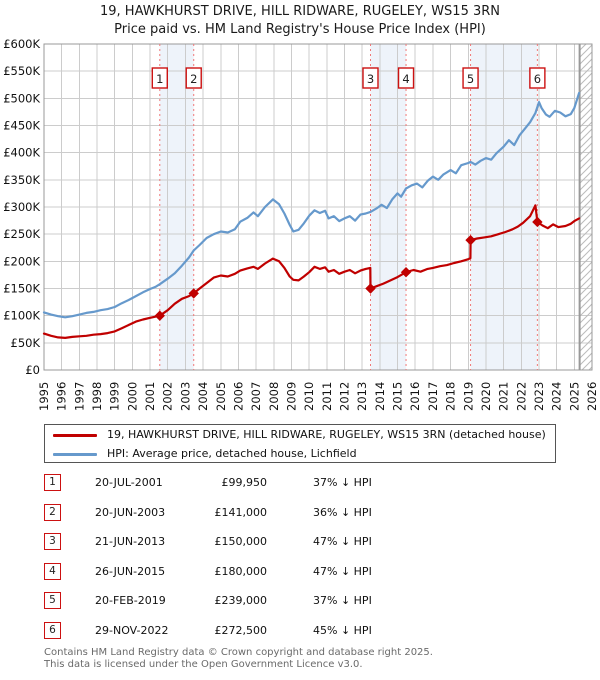 This screenshot has height=680, width=600. Describe the element at coordinates (115, 396) in the screenshot. I see `x-axis-tick-label: 1999` at that location.